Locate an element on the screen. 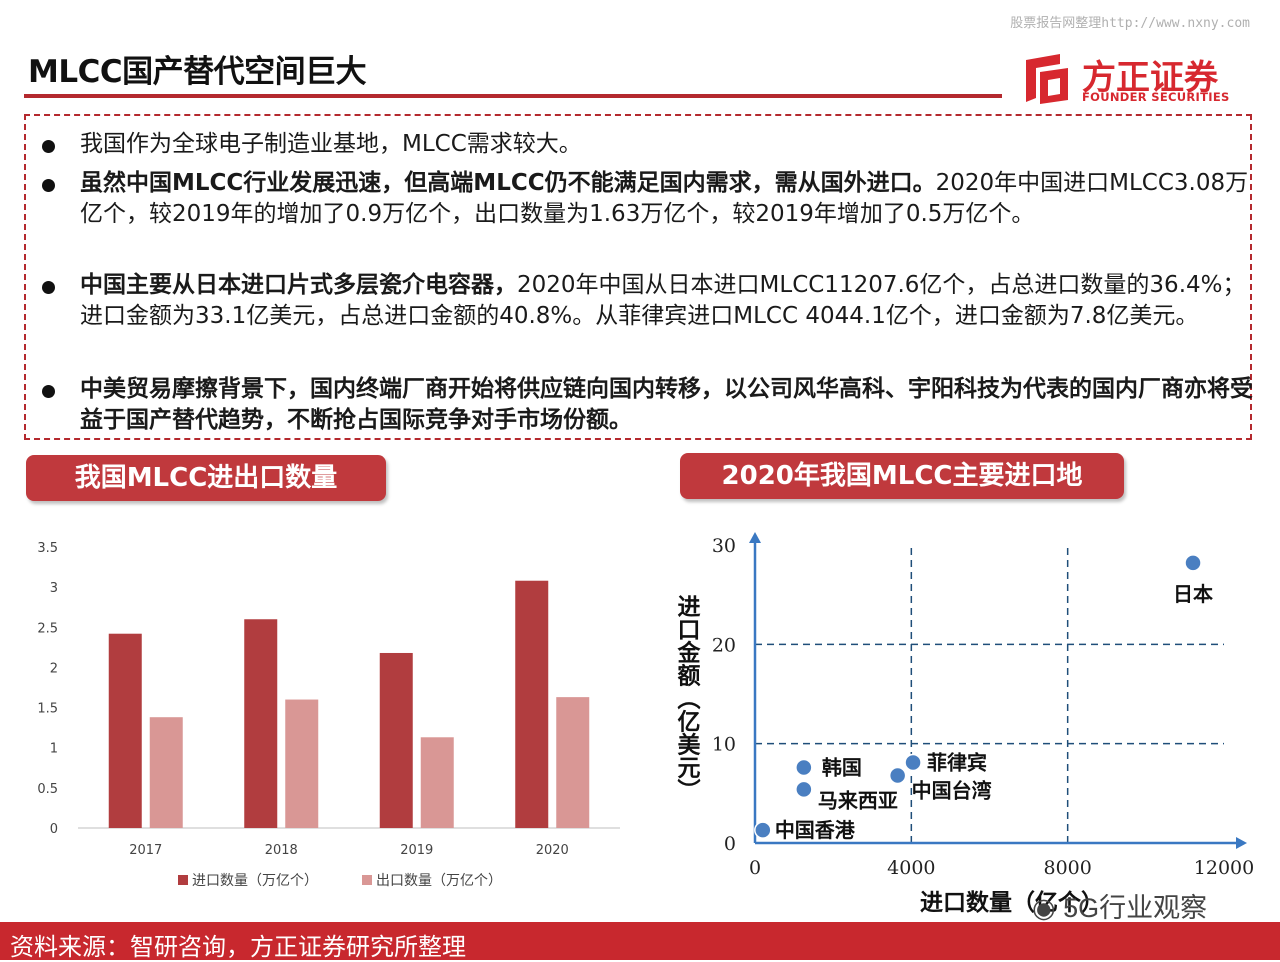 The width and height of the screenshot is (1280, 962). x-tick-label: 2019 is located at coordinates (416, 850).